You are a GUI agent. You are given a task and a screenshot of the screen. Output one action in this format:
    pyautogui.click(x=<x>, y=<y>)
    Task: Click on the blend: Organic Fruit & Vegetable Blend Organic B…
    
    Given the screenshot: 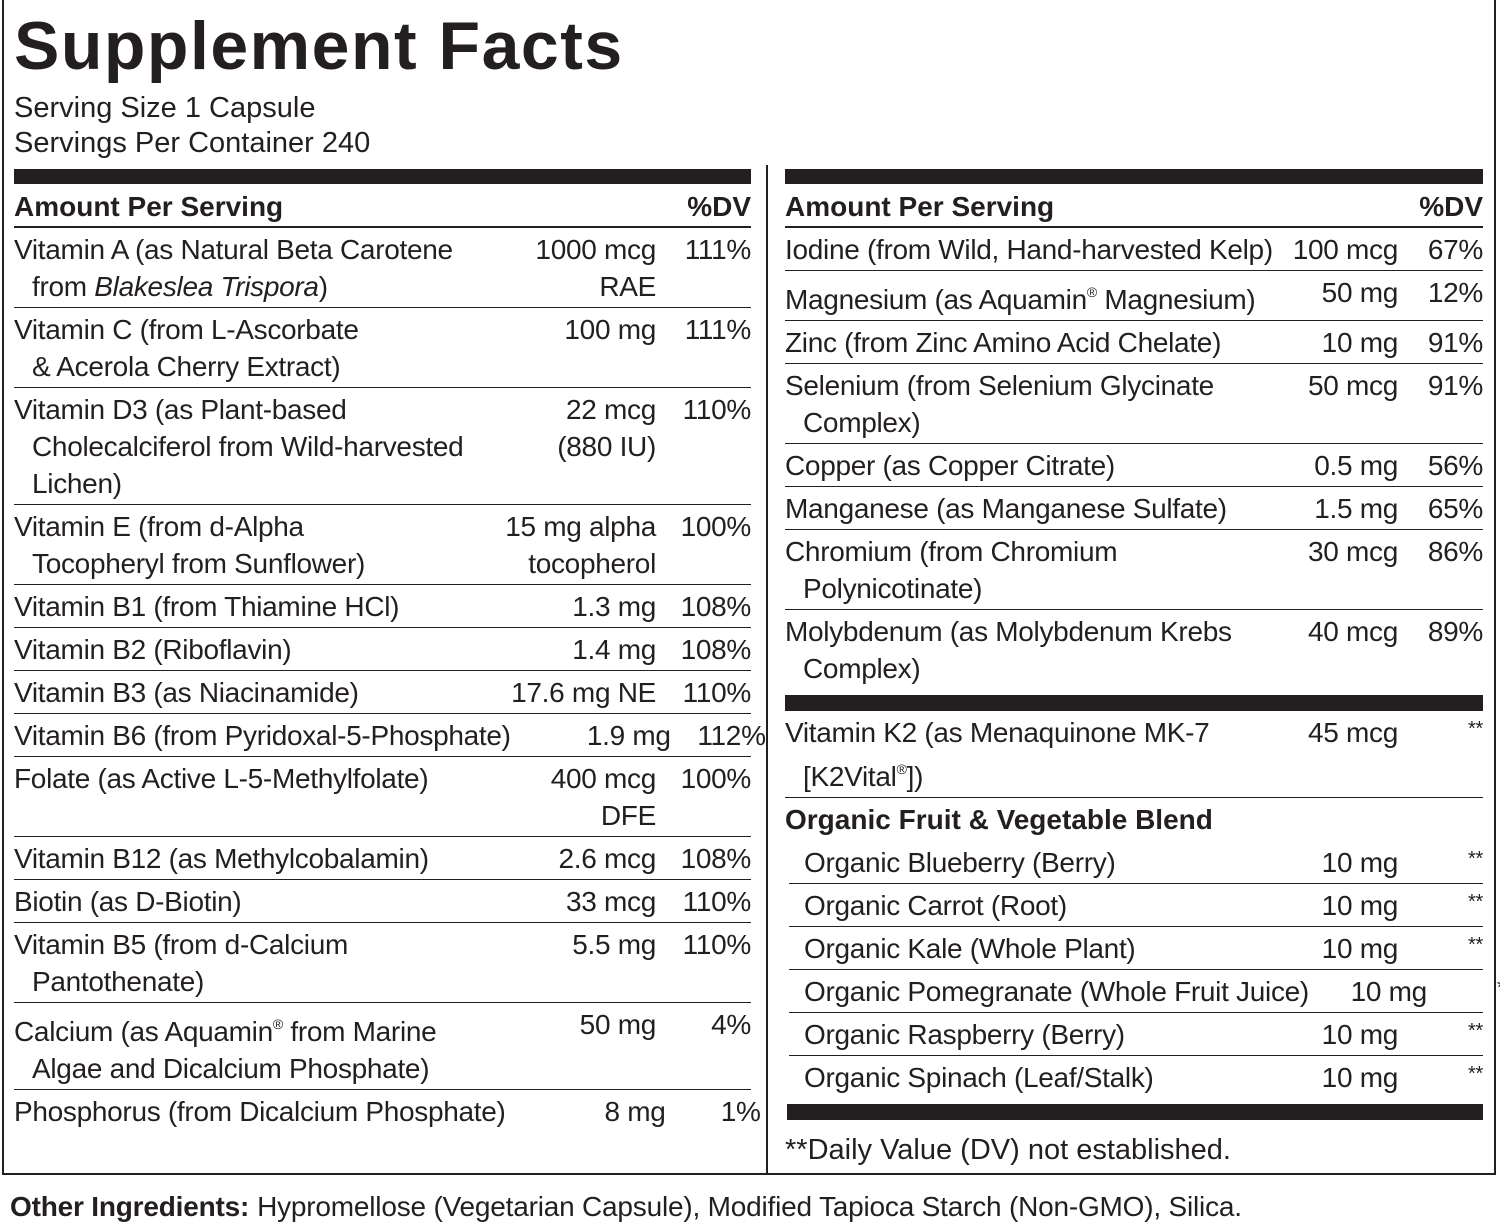 What is the action you would take?
    pyautogui.click(x=1142, y=948)
    